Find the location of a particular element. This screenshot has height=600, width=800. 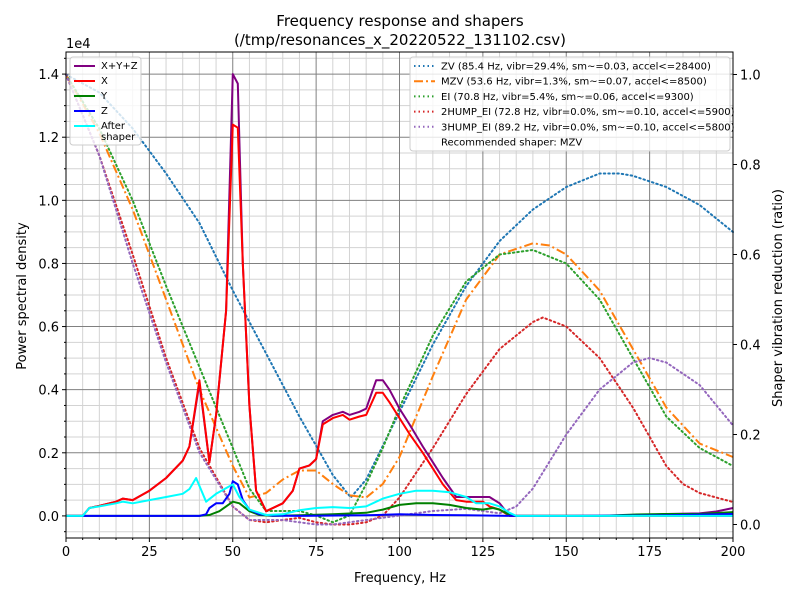

legend-entry-line: X+Y+Z is located at coordinates (119, 66).